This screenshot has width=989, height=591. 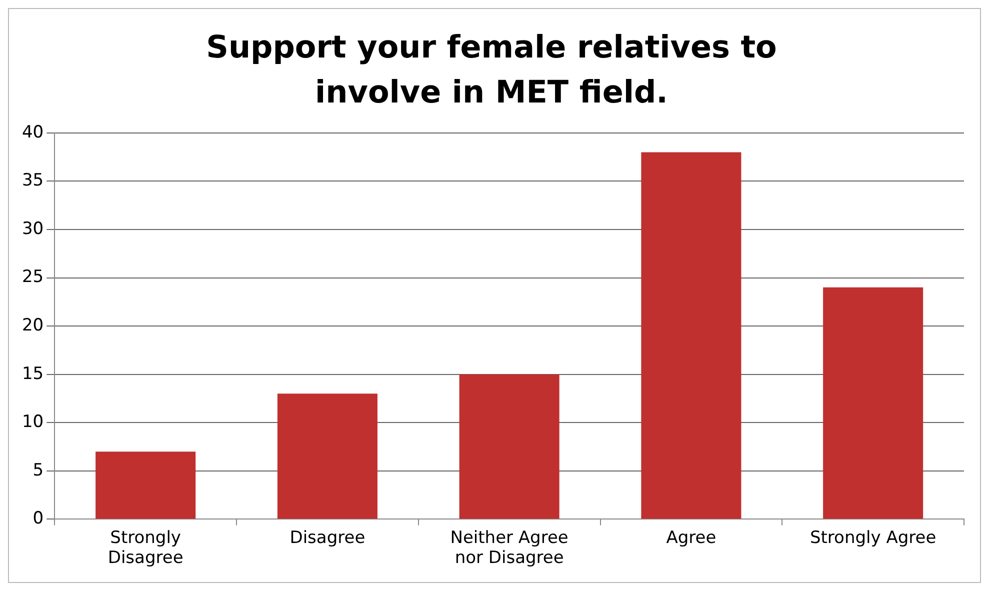 I want to click on y-tick-label: 10, so click(x=33, y=422).